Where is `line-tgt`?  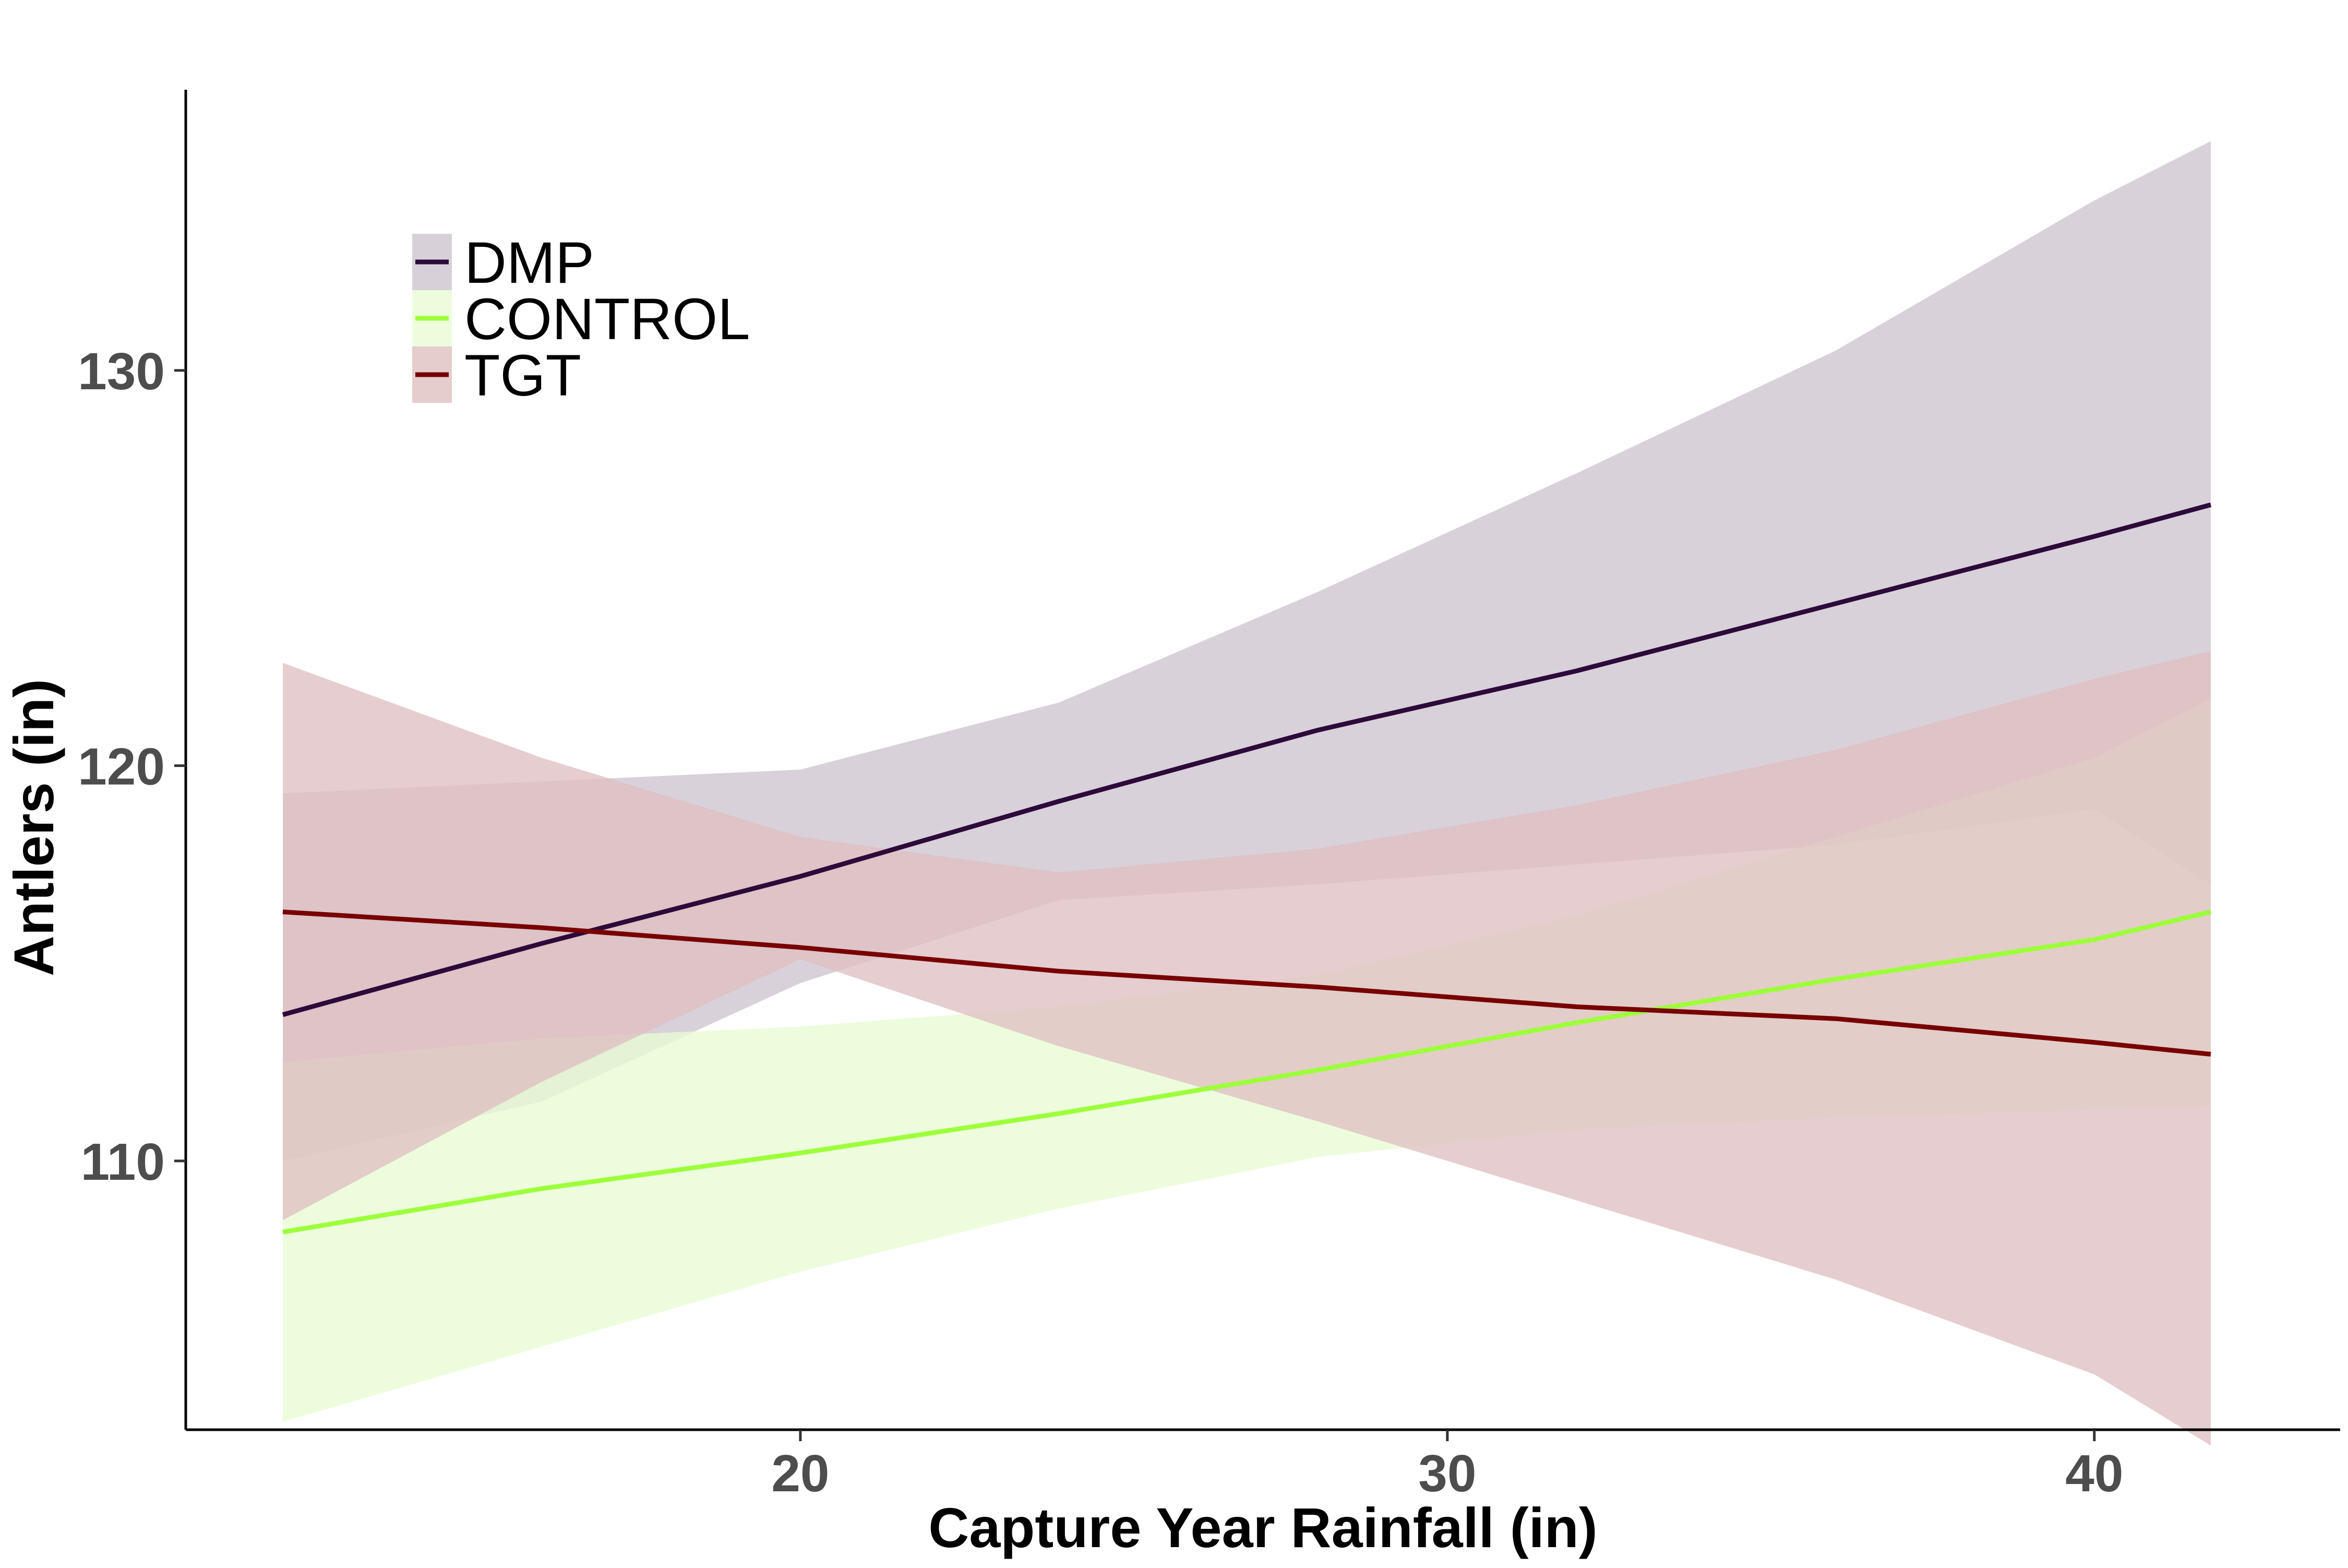
line-tgt is located at coordinates (1246, 983).